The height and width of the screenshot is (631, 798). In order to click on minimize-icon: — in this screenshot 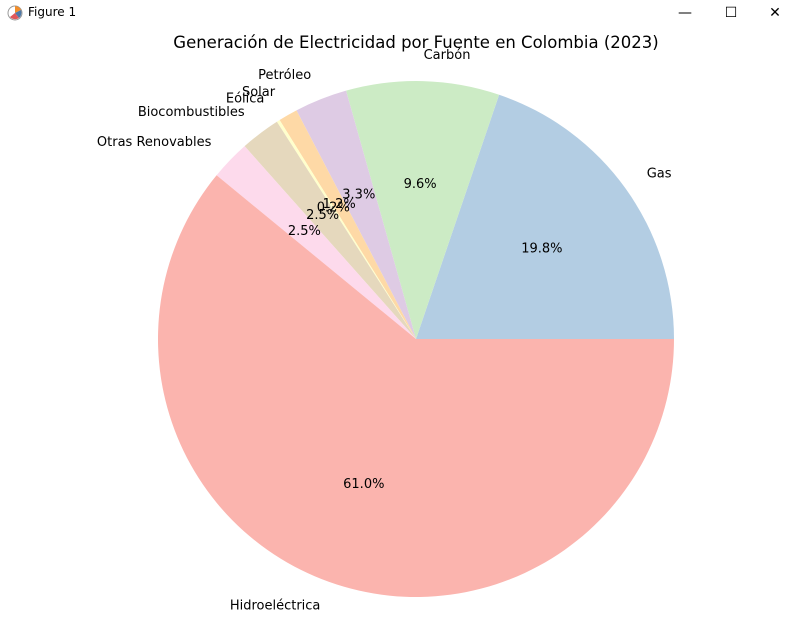, I will do `click(685, 13)`.